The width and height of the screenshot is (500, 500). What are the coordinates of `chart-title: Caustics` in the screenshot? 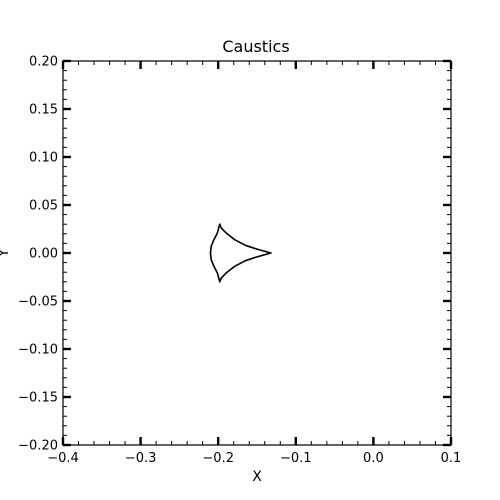 It's located at (255, 46).